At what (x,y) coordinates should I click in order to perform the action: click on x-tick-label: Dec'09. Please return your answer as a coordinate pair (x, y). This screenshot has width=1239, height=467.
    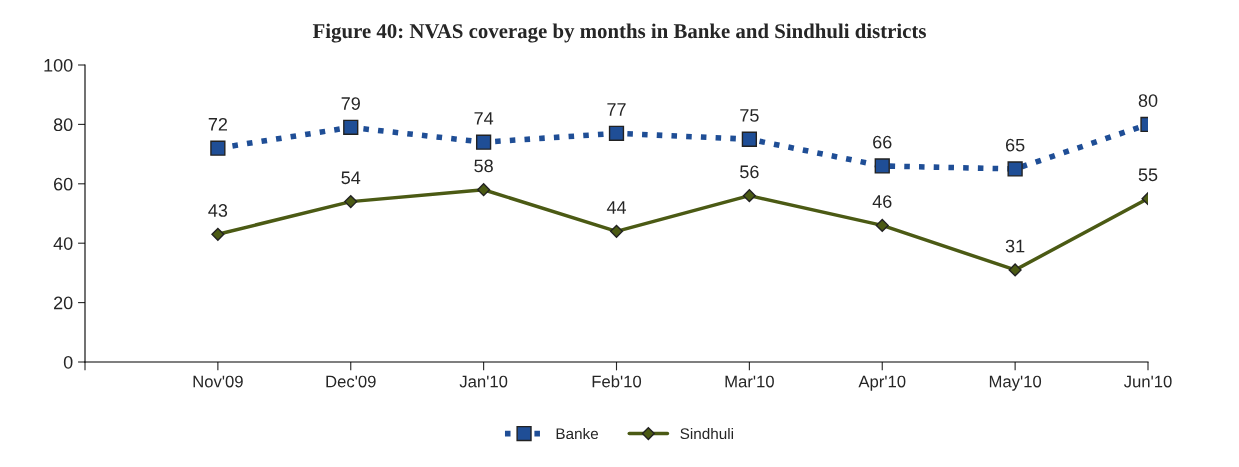
    Looking at the image, I should click on (351, 381).